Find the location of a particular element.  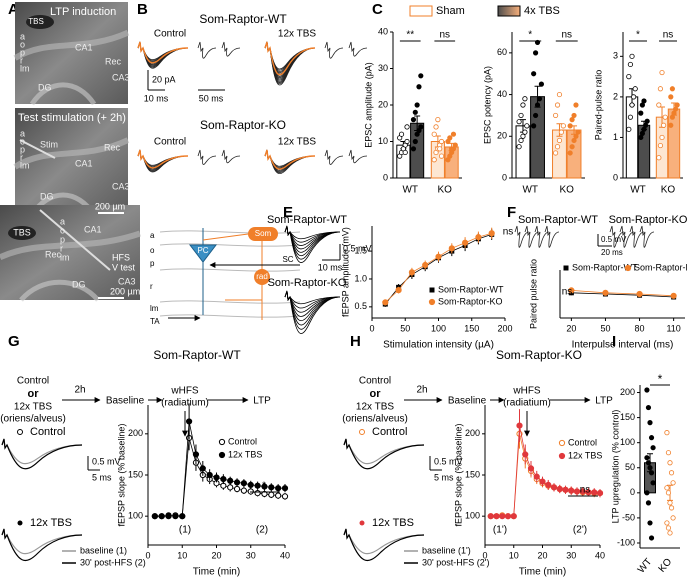

y-tick-label: 20 is located at coordinates (502, 136).